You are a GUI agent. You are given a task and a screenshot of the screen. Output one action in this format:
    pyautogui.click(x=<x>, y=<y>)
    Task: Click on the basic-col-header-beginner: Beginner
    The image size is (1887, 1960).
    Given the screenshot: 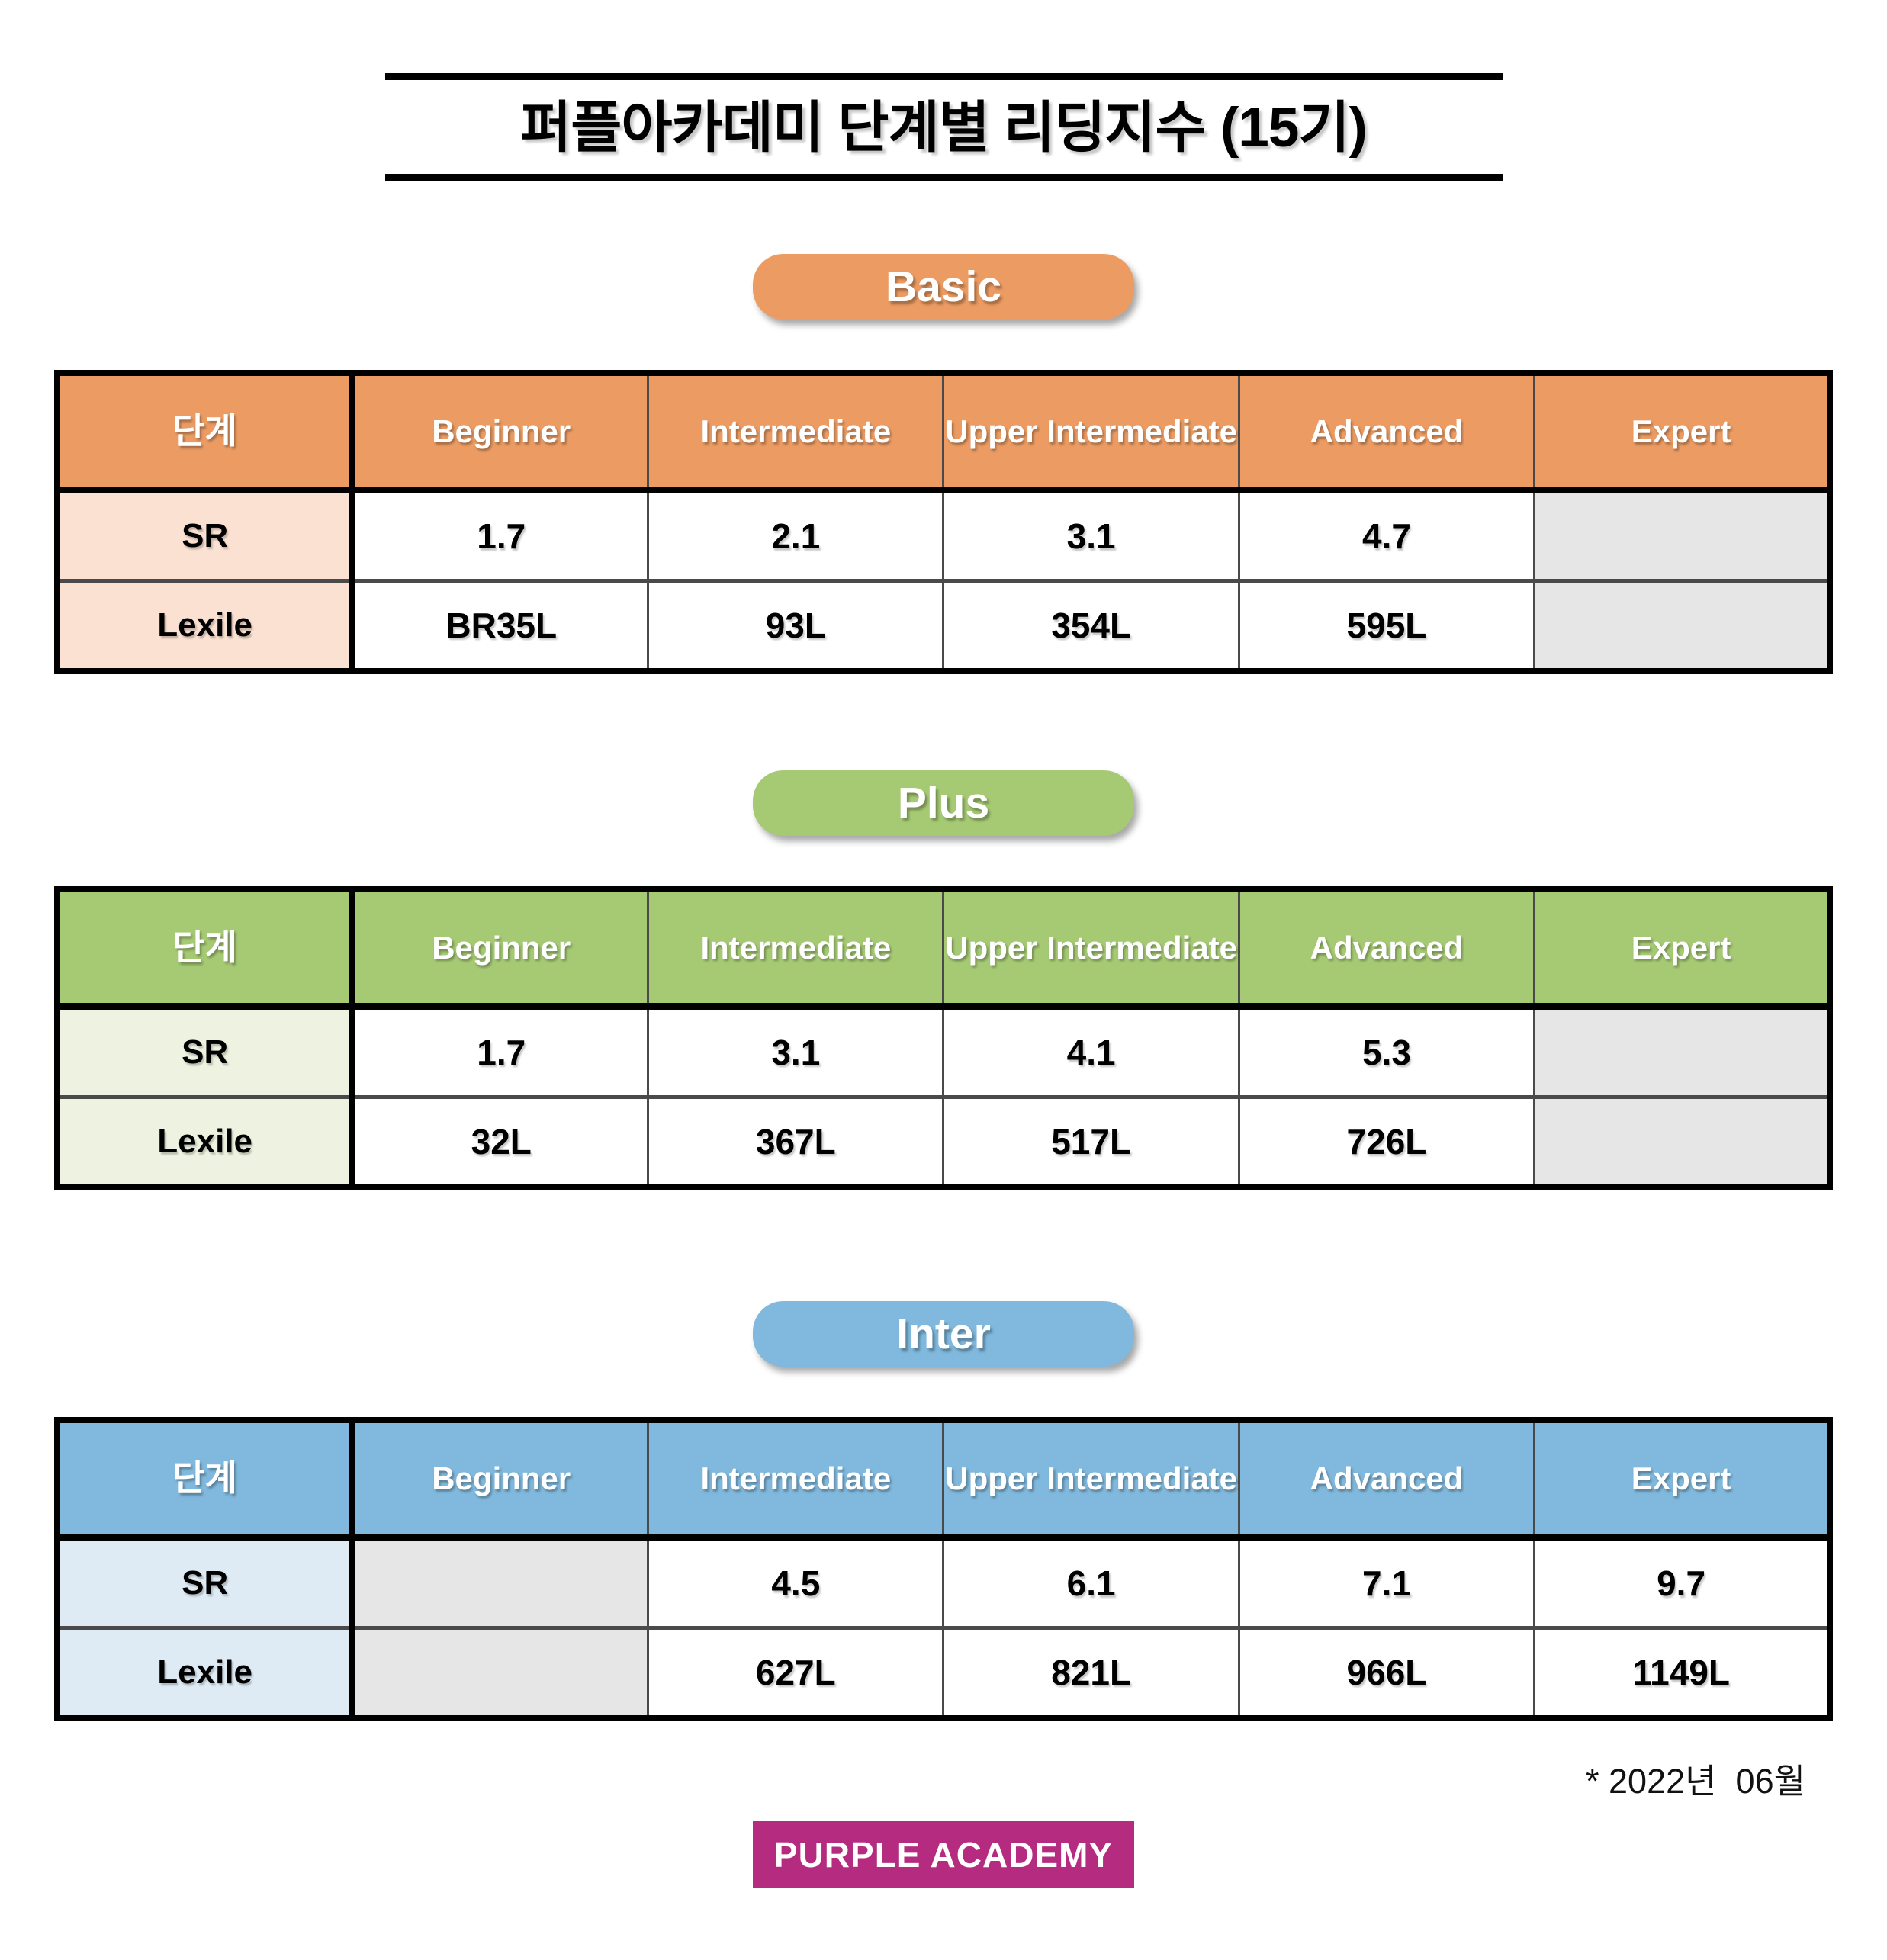 What is the action you would take?
    pyautogui.click(x=501, y=431)
    